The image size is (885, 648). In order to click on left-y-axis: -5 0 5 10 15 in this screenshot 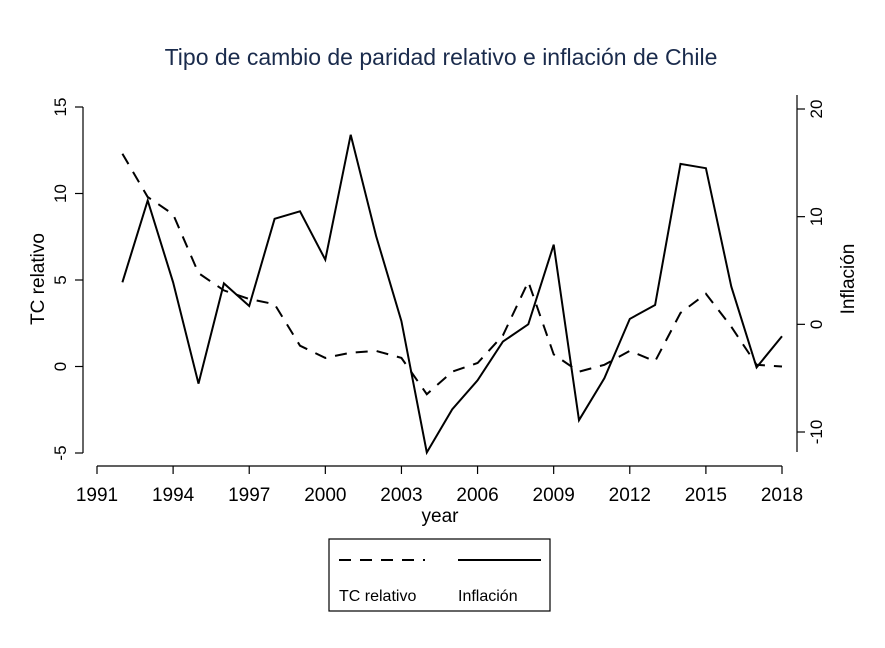, I will do `click(67, 279)`.